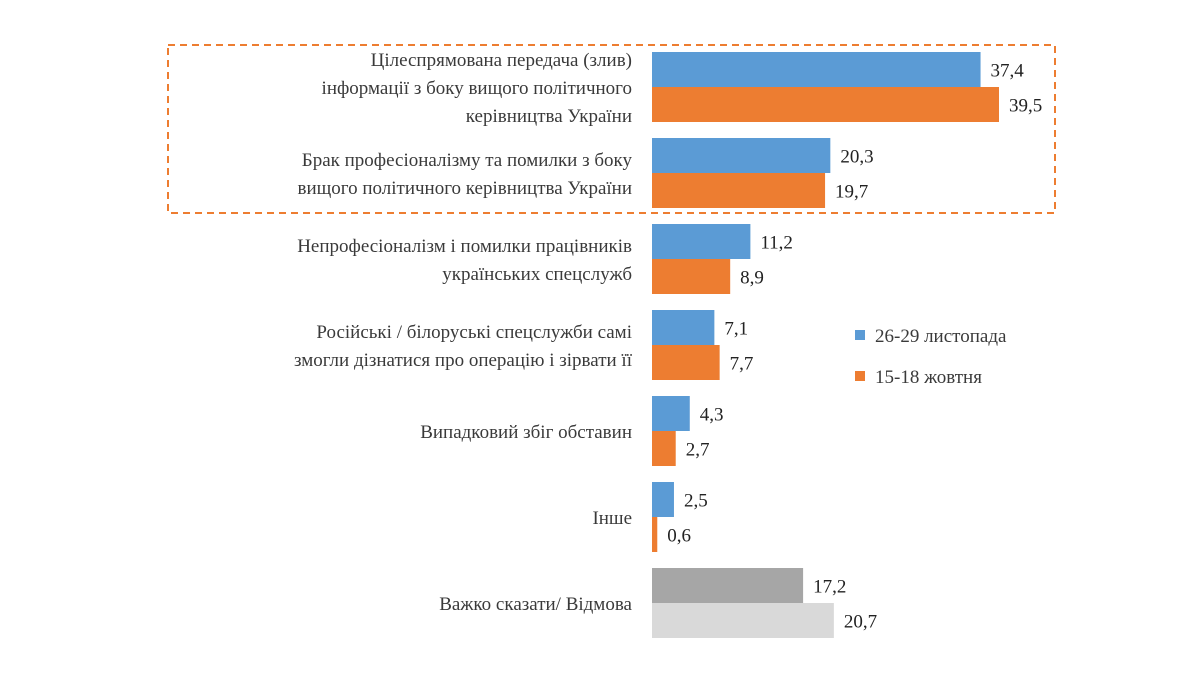 This screenshot has height=700, width=1192. What do you see at coordinates (535, 604) in the screenshot?
I see `category-label-7-line-1: Важко сказати/ Відмова` at bounding box center [535, 604].